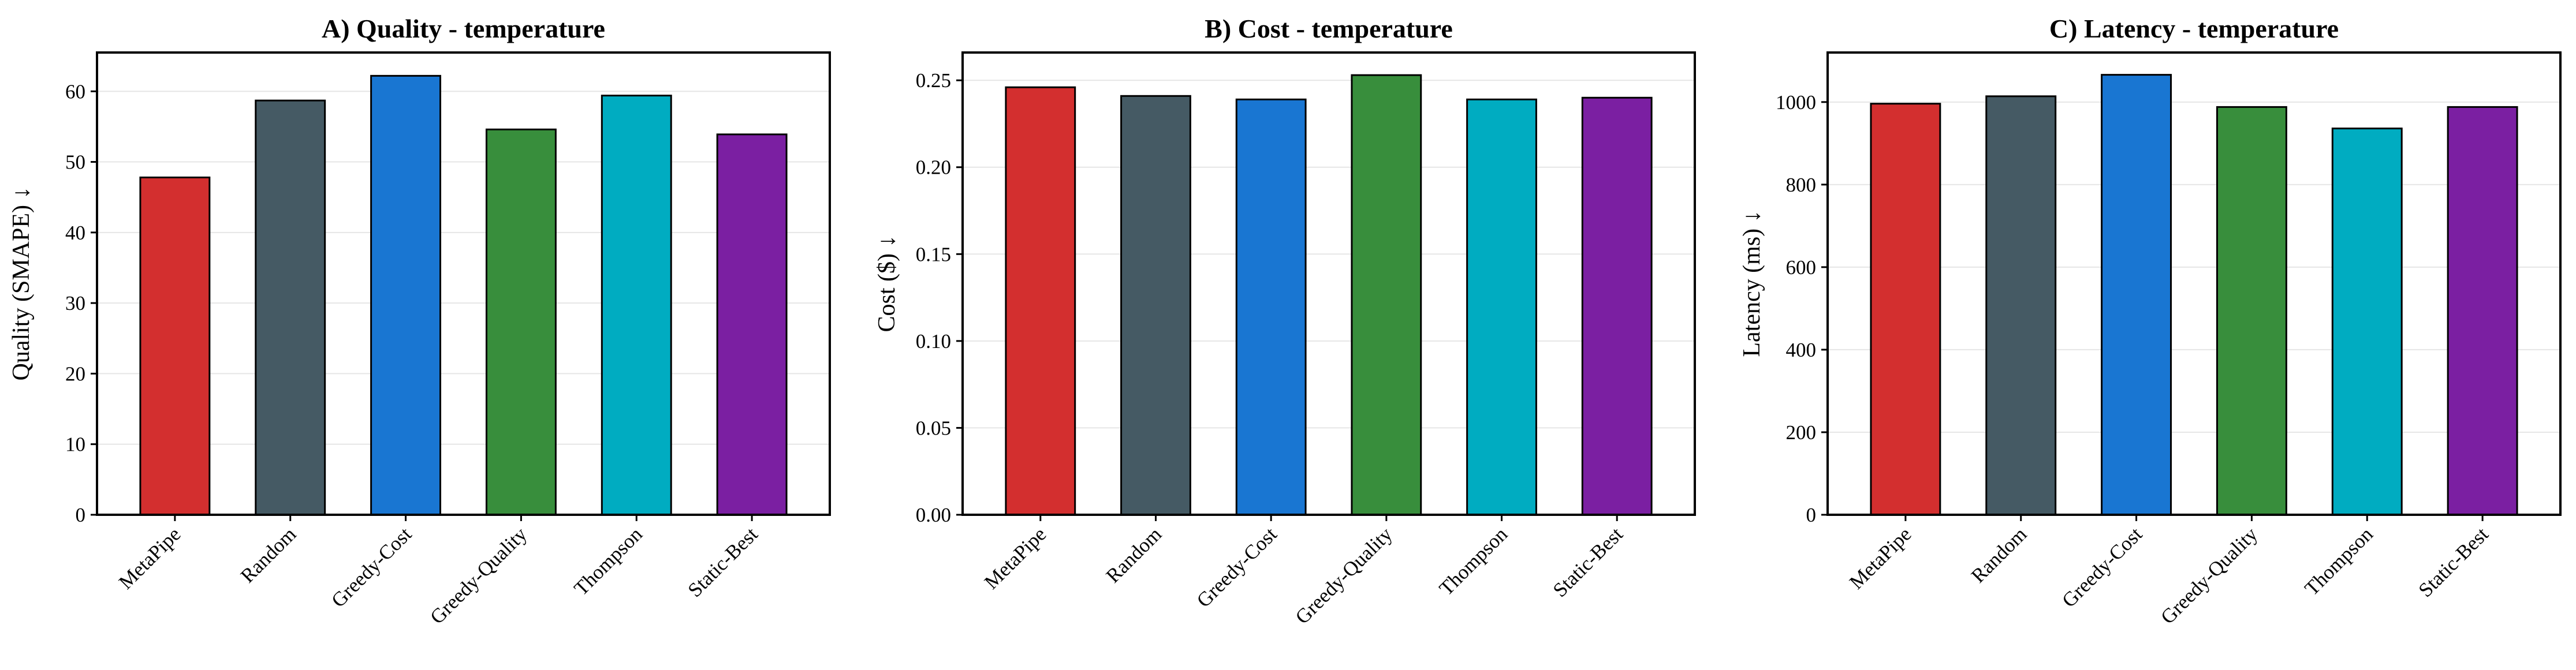  Describe the element at coordinates (933, 342) in the screenshot. I see `y-tick-label: 0.10` at that location.